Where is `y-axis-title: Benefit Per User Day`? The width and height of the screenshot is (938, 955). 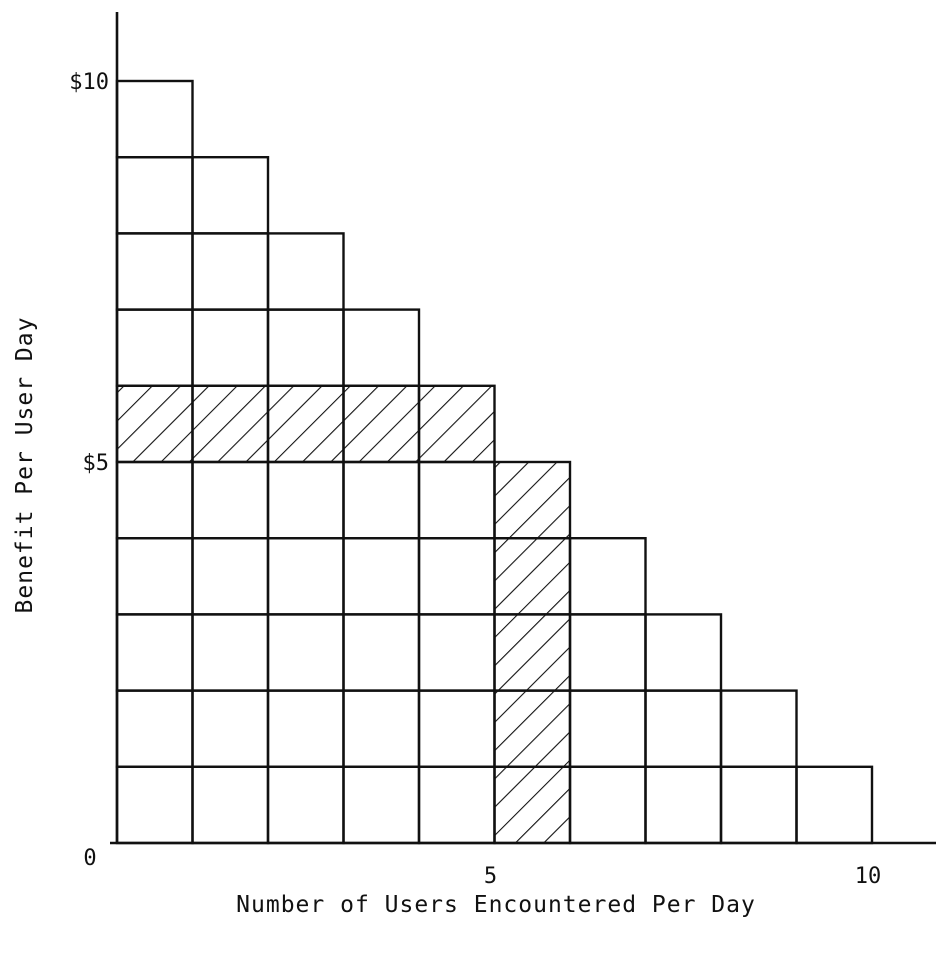
y-axis-title: Benefit Per User Day is located at coordinates (25, 465).